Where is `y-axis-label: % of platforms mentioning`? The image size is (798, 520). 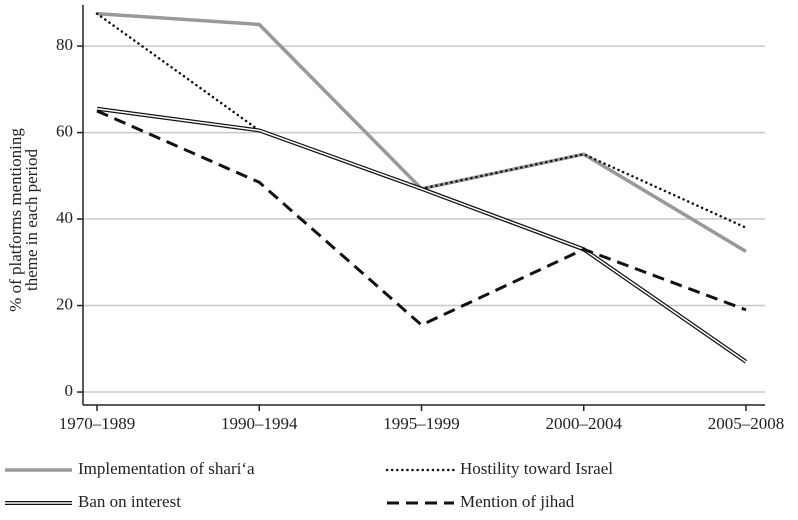
y-axis-label: % of platforms mentioning is located at coordinates (15, 220).